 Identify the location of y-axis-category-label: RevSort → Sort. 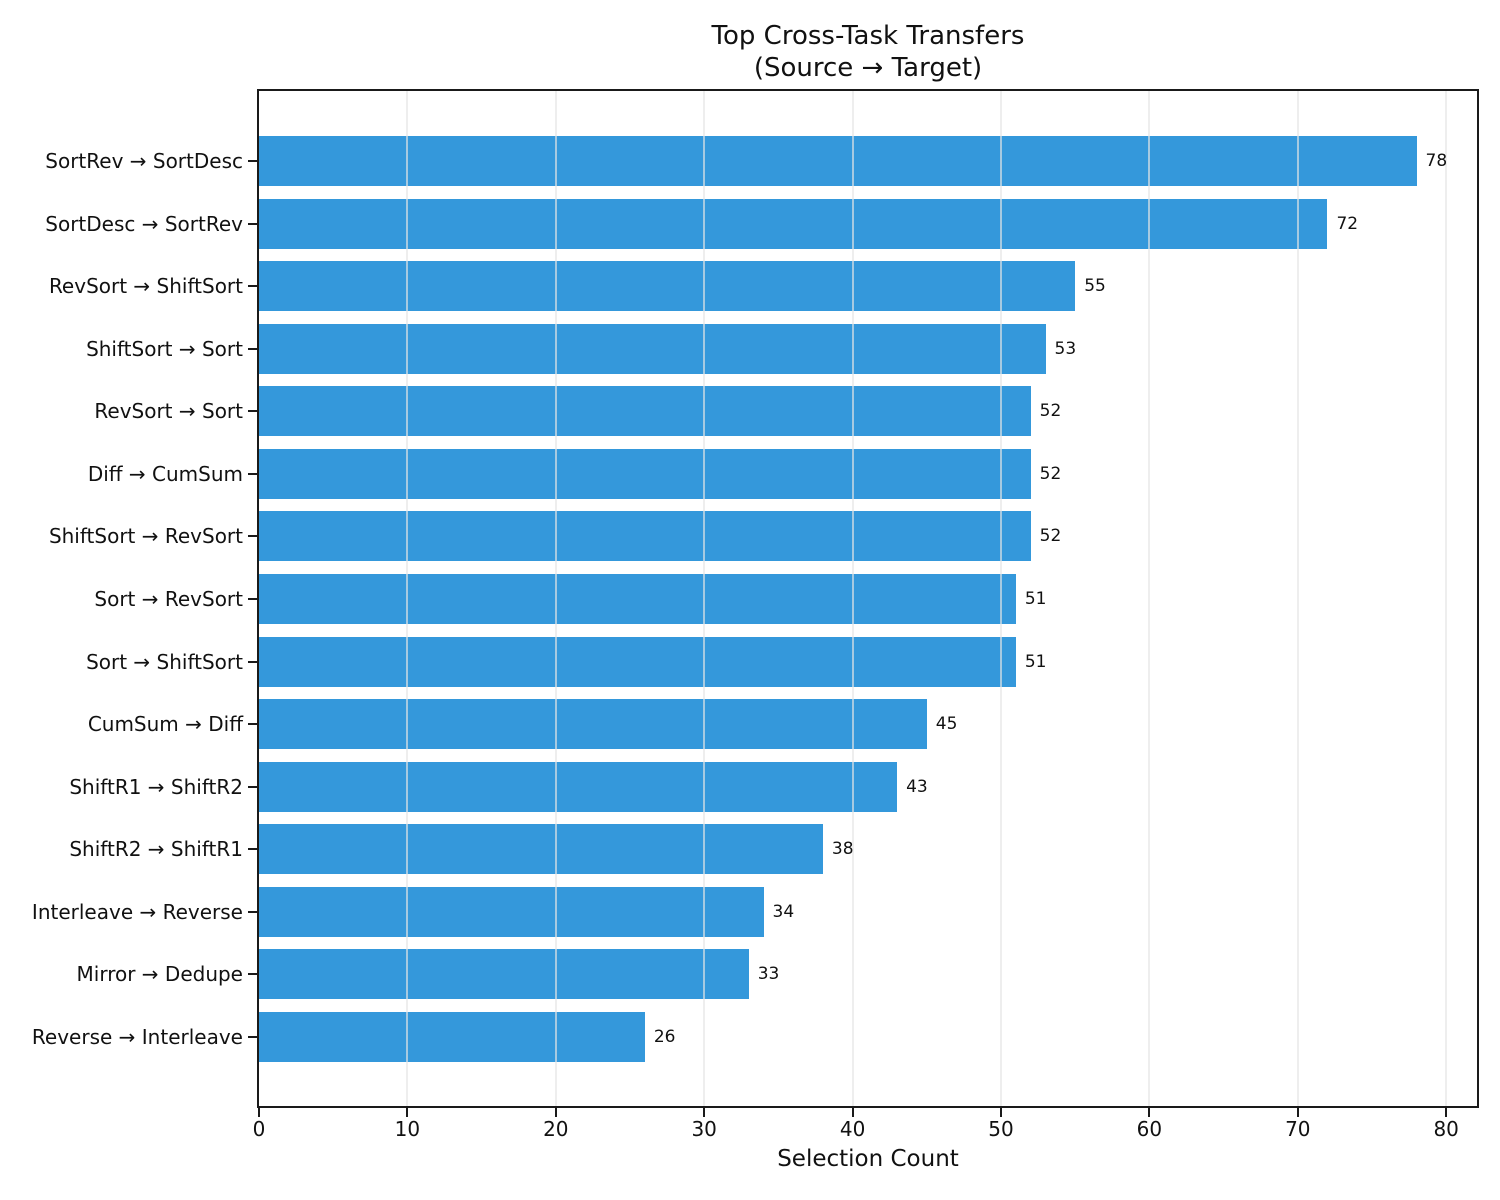
(168, 411).